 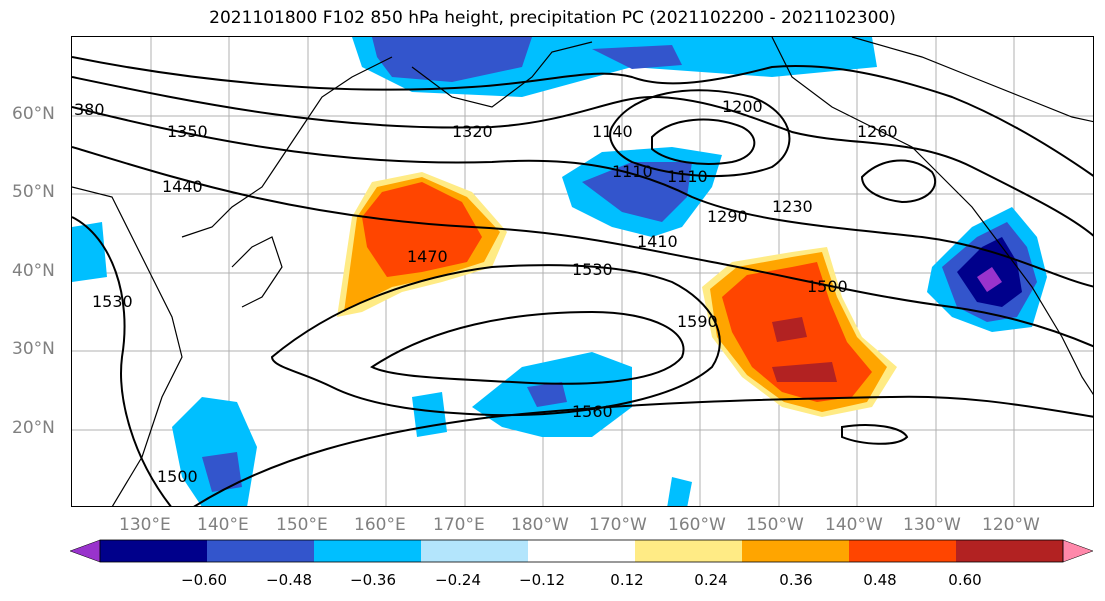 I want to click on contour-label: 1350, so click(x=187, y=131).